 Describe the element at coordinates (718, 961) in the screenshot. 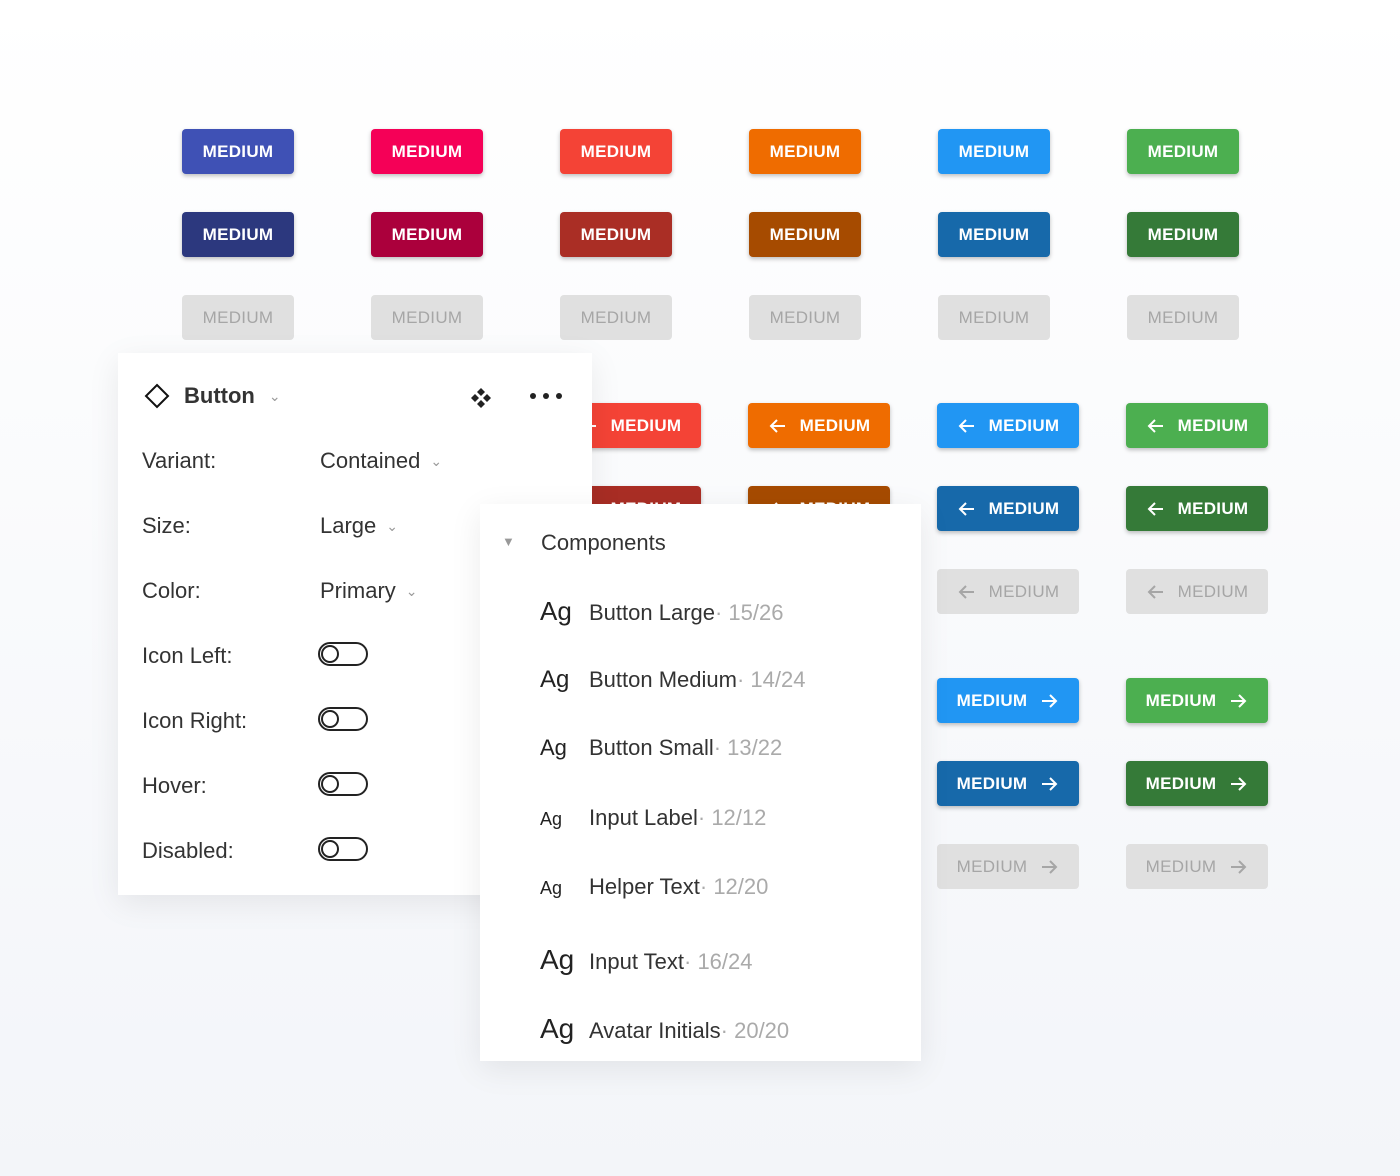

I see `item-spec: · 16/24` at that location.